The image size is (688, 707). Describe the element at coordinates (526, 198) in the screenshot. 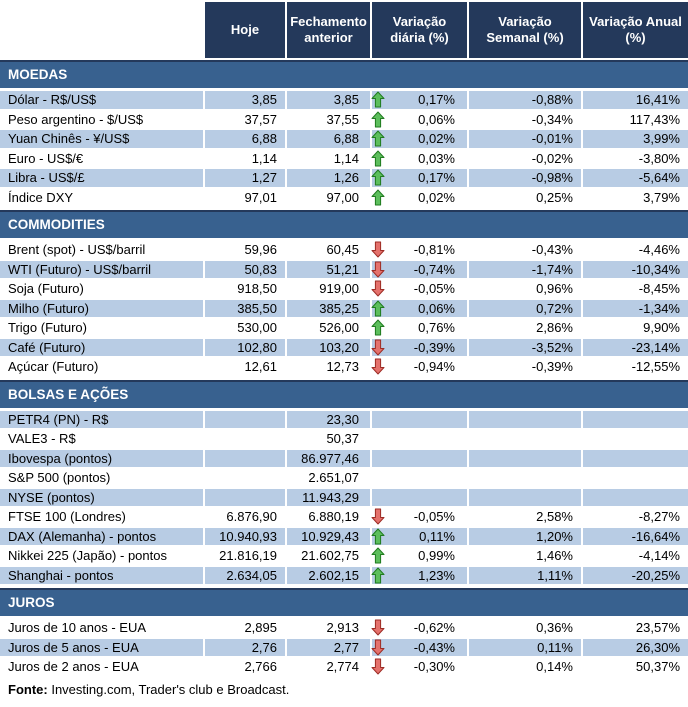

I see `weekly-change-value: 0,25%` at that location.